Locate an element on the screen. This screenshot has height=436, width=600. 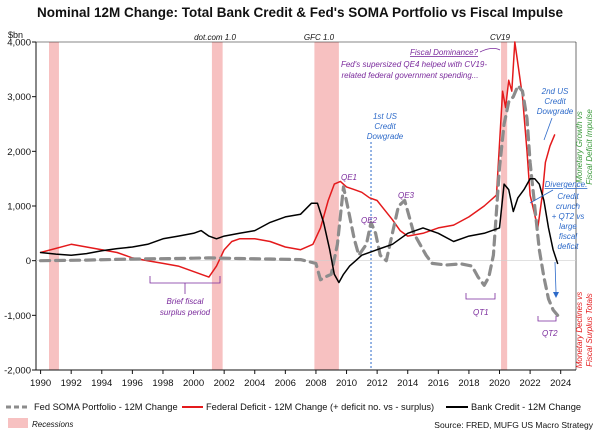
surplus-label-1: Brief fiscal is located at coordinates (185, 301).